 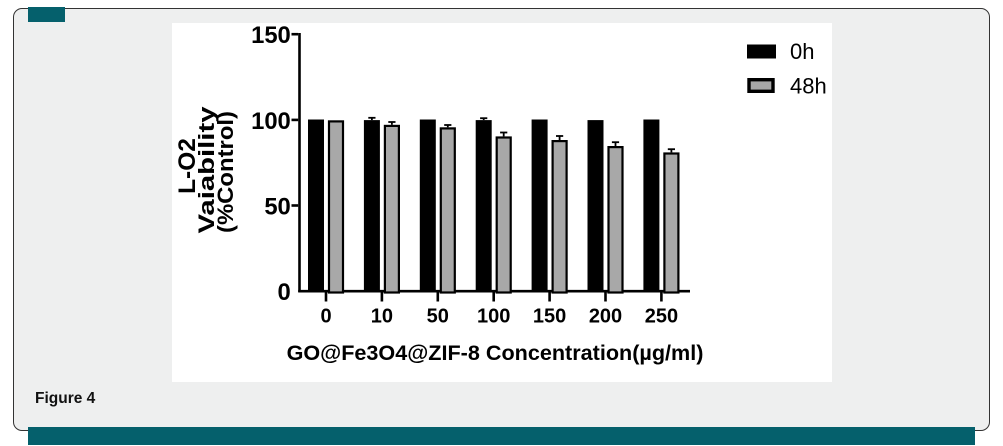 I want to click on svg-text: 250, so click(x=661, y=317).